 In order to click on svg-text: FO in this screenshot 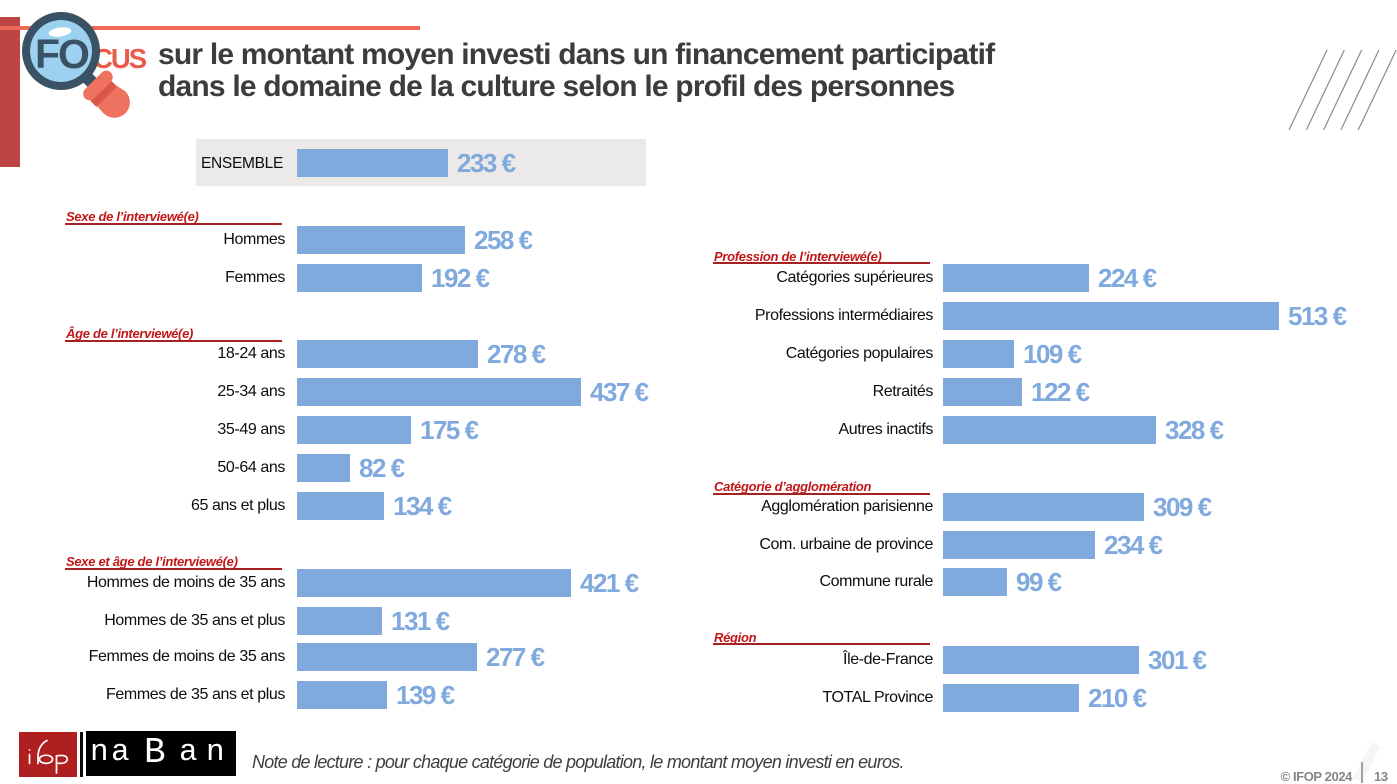, I will do `click(62, 54)`.